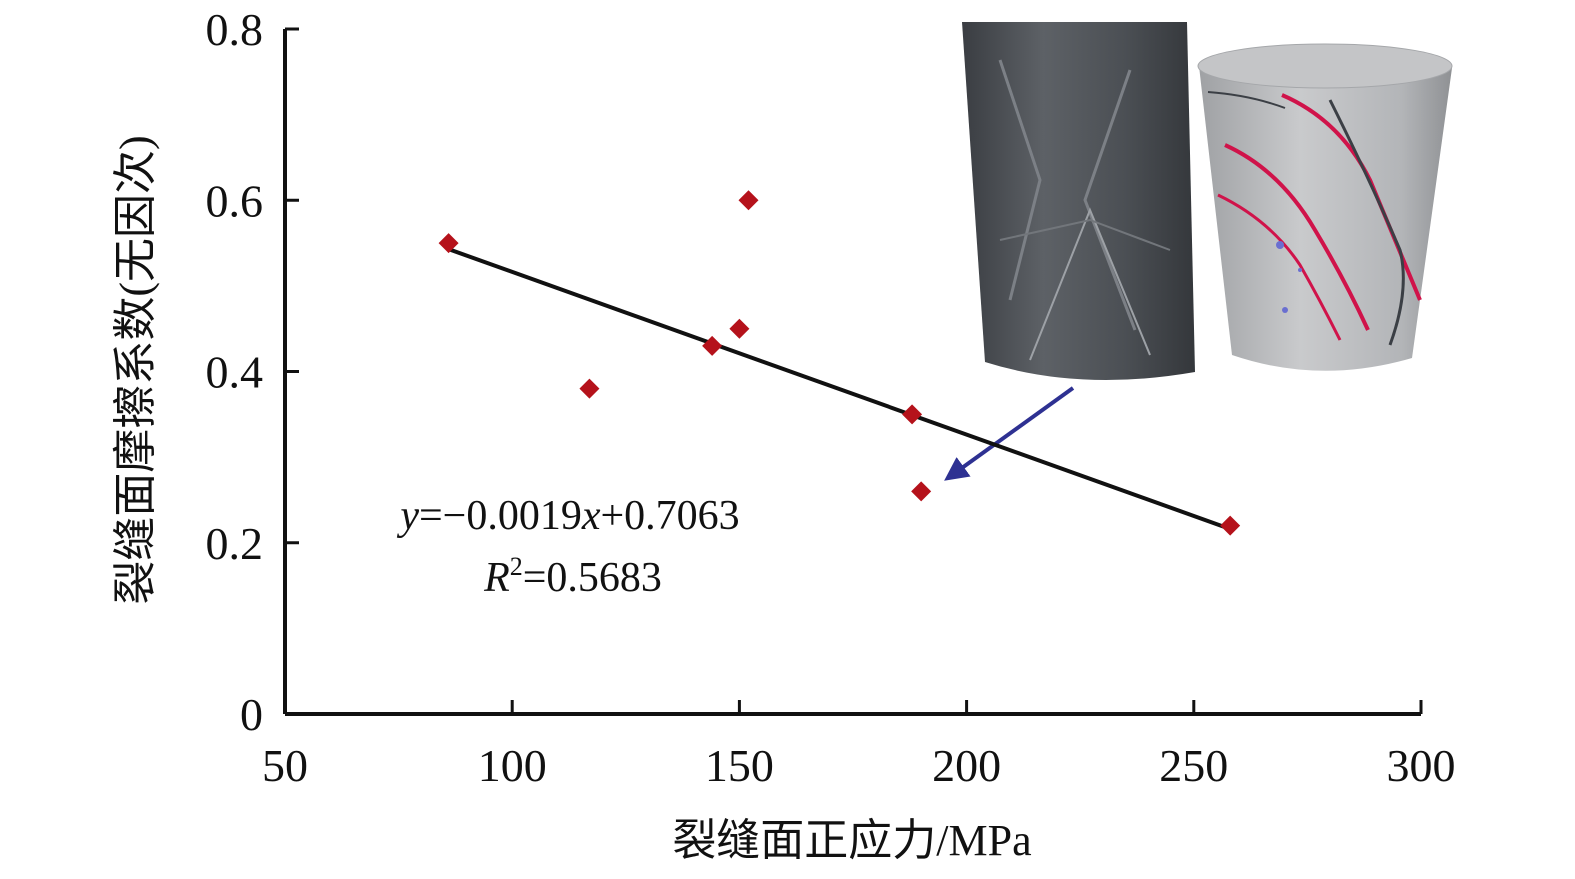 This screenshot has width=1575, height=879. Describe the element at coordinates (512, 765) in the screenshot. I see `x-tick-label: 100` at that location.